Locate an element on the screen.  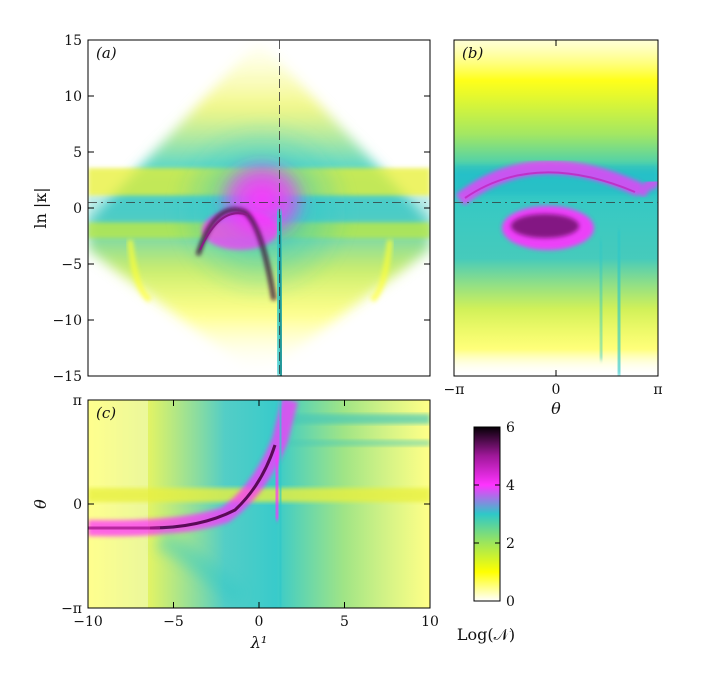
y-tick-label: 5 is located at coordinates (77, 153).